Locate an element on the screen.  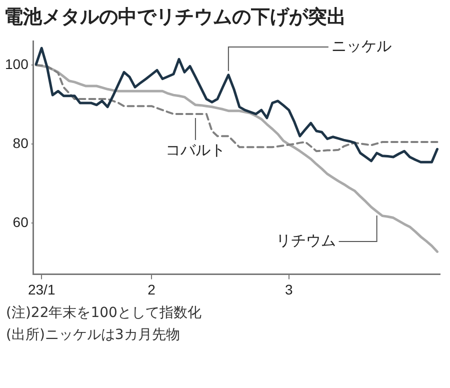
text: (出所)ニッケルは3カ月先物 is located at coordinates (93, 335).